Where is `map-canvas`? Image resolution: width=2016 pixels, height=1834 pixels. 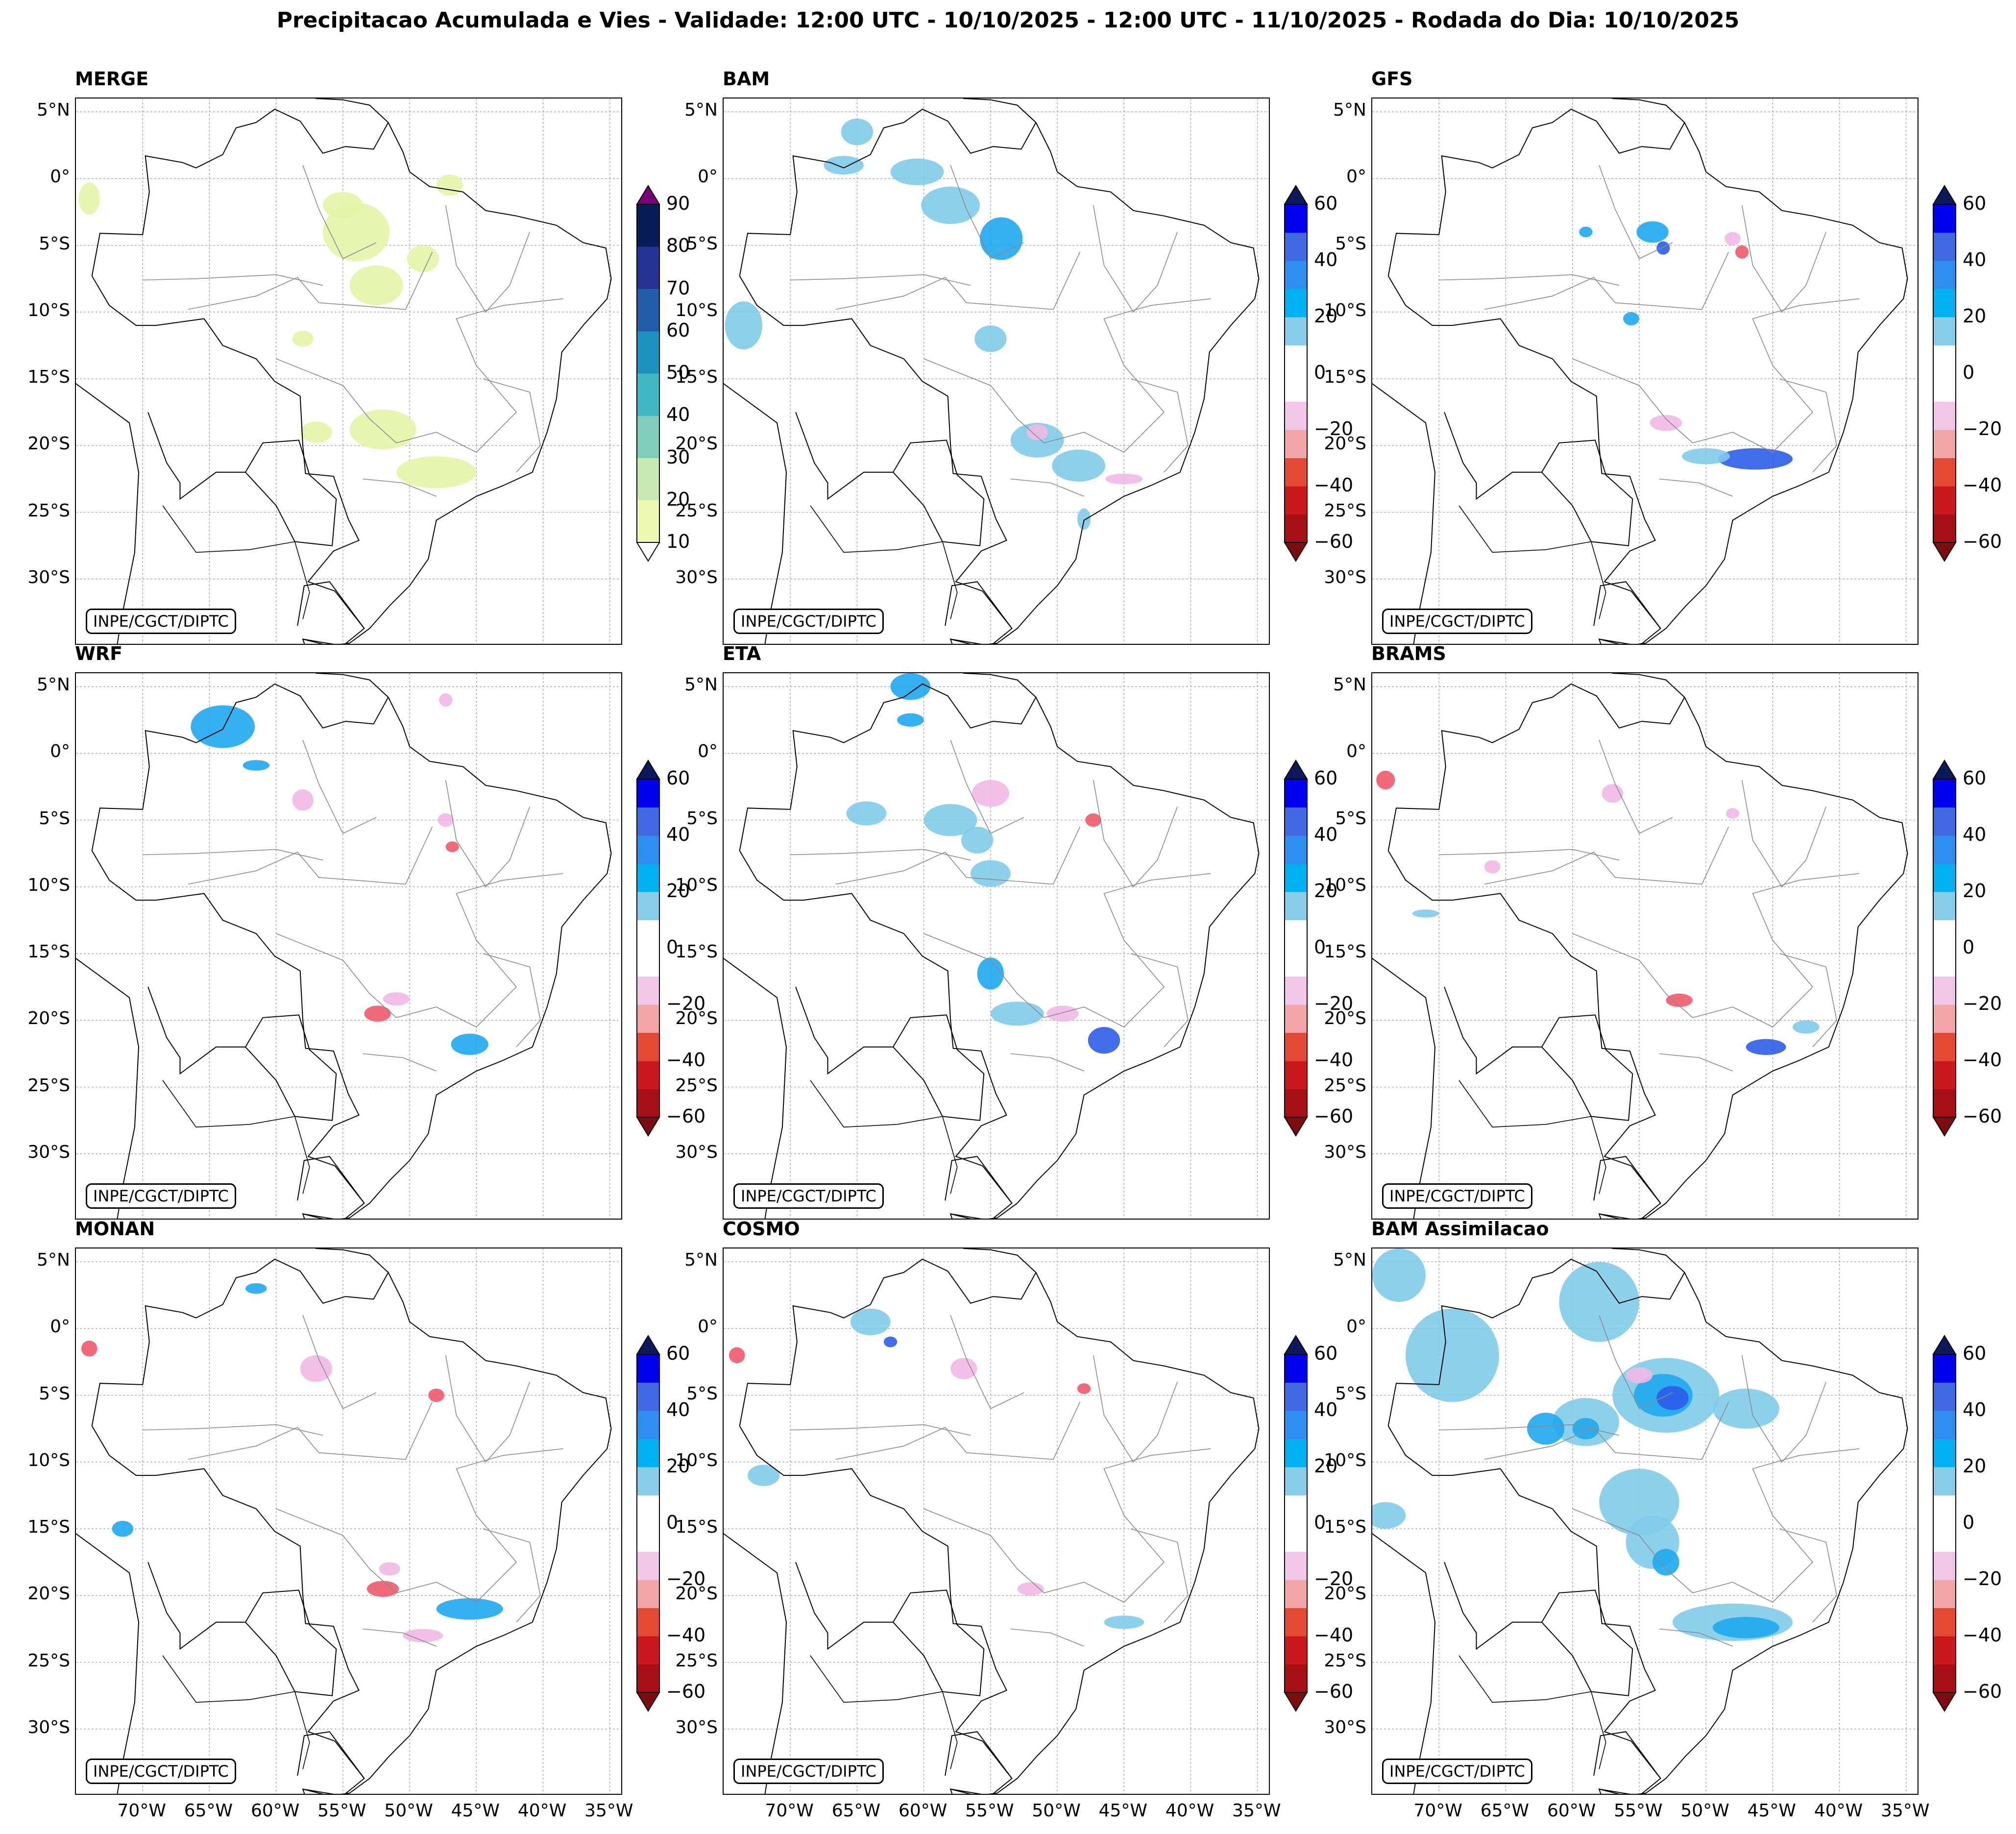 map-canvas is located at coordinates (996, 371).